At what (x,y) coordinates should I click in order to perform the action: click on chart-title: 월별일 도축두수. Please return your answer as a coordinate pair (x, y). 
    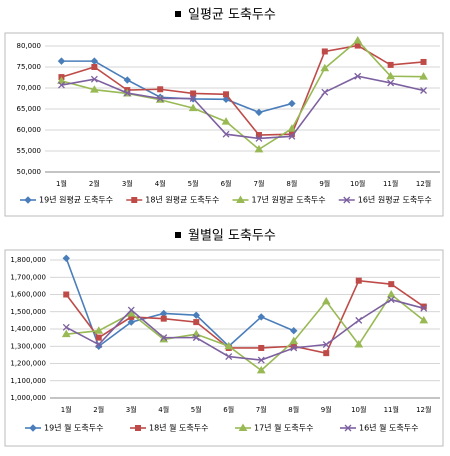
    Looking at the image, I should click on (232, 236).